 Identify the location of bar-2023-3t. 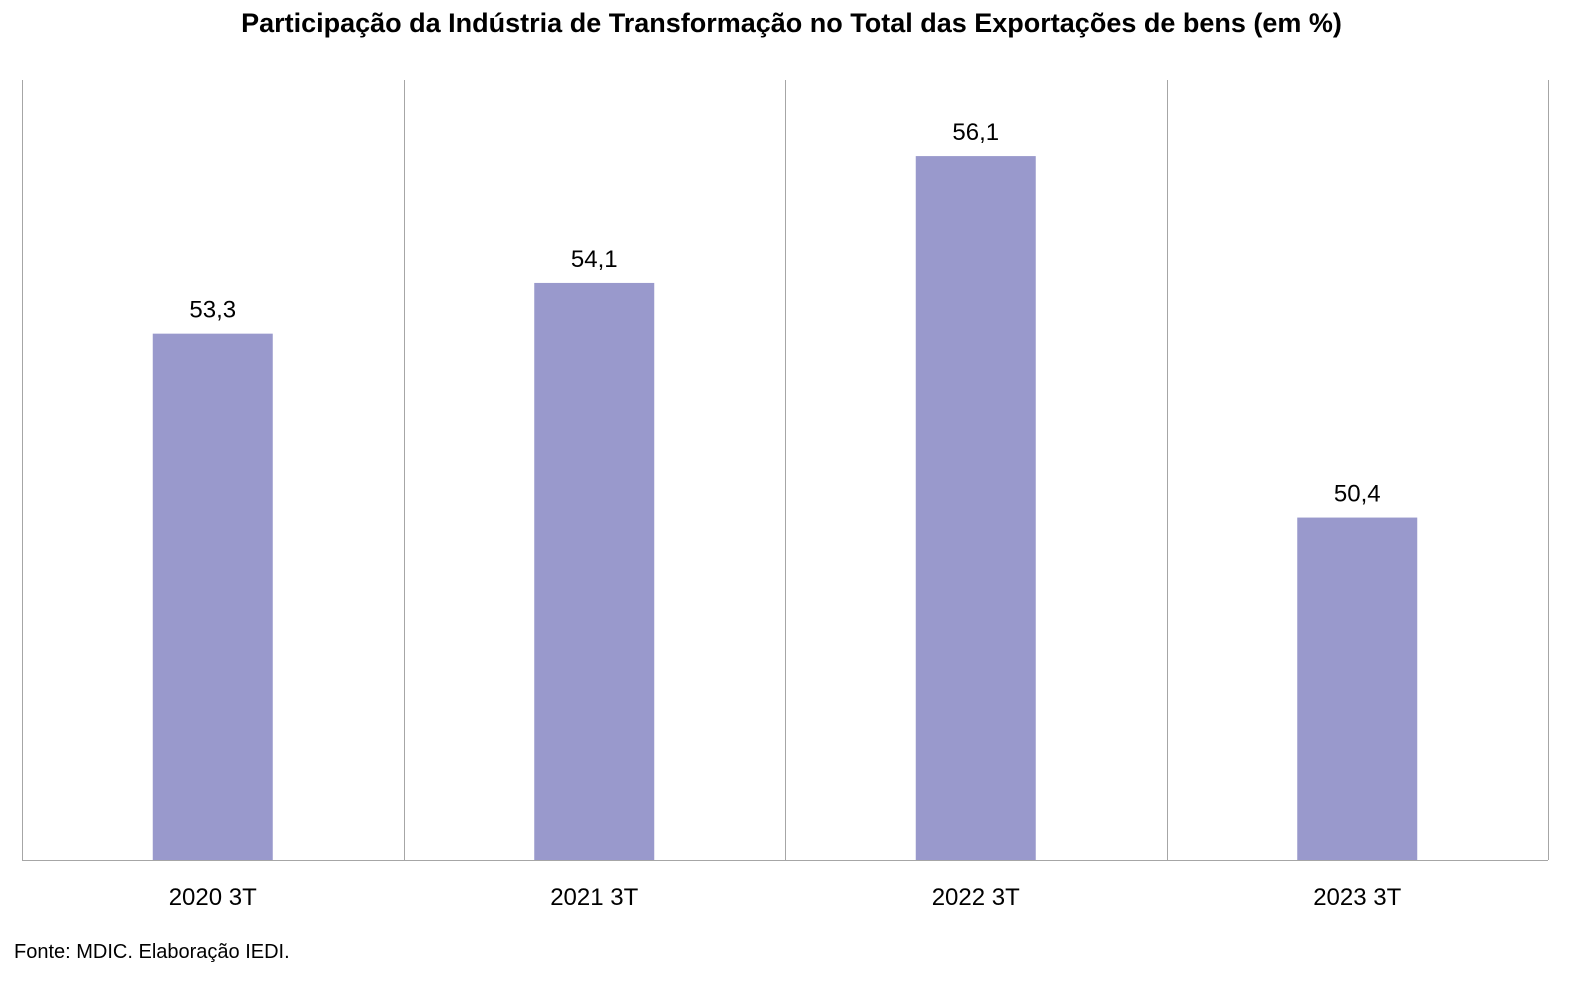
(1357, 688).